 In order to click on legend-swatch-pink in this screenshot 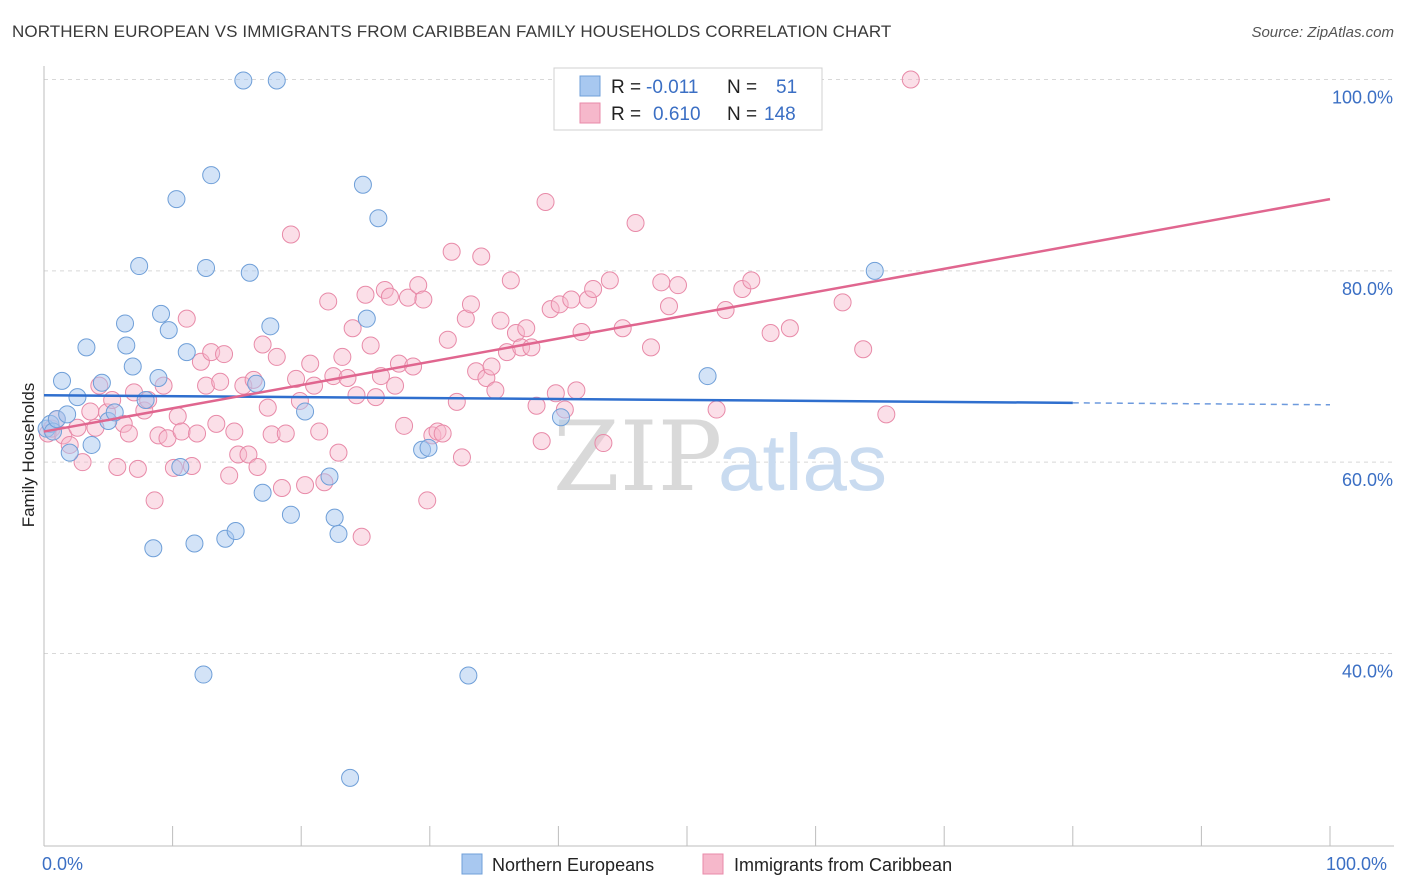, I will do `click(590, 113)`.